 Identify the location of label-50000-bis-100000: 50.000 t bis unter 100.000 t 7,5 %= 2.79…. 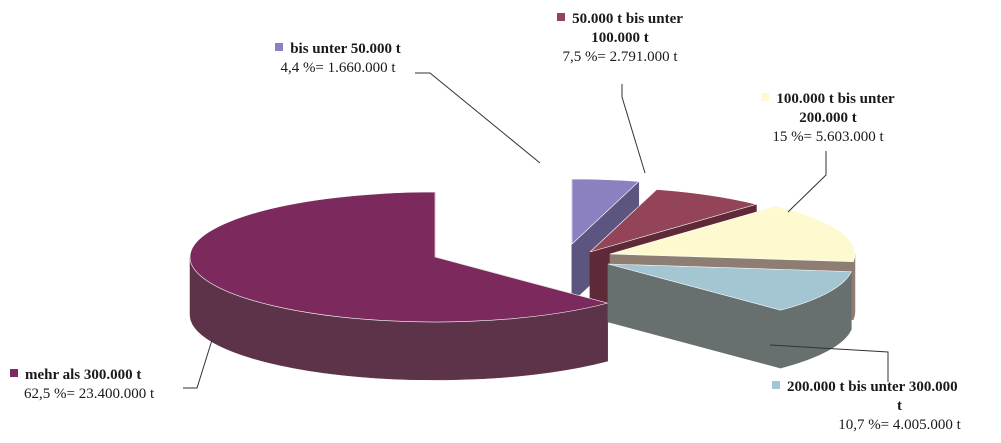
(620, 38).